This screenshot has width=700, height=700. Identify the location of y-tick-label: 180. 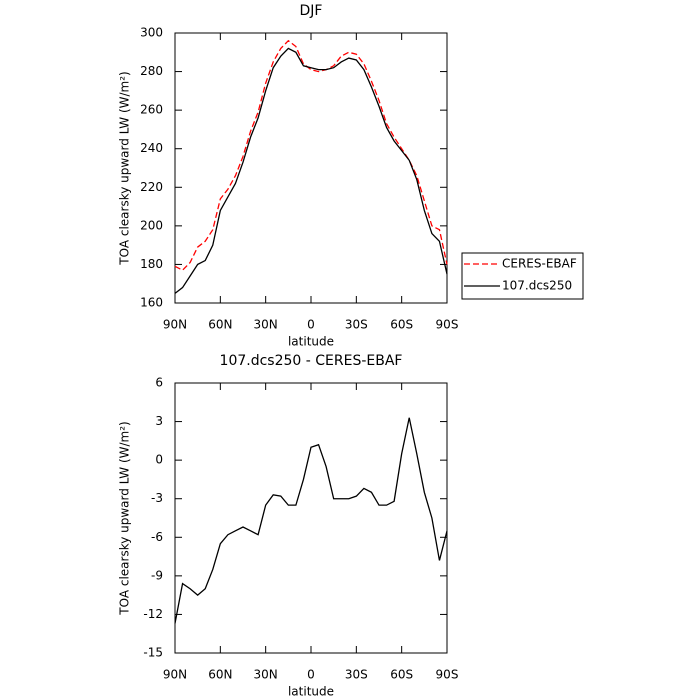
(151, 264).